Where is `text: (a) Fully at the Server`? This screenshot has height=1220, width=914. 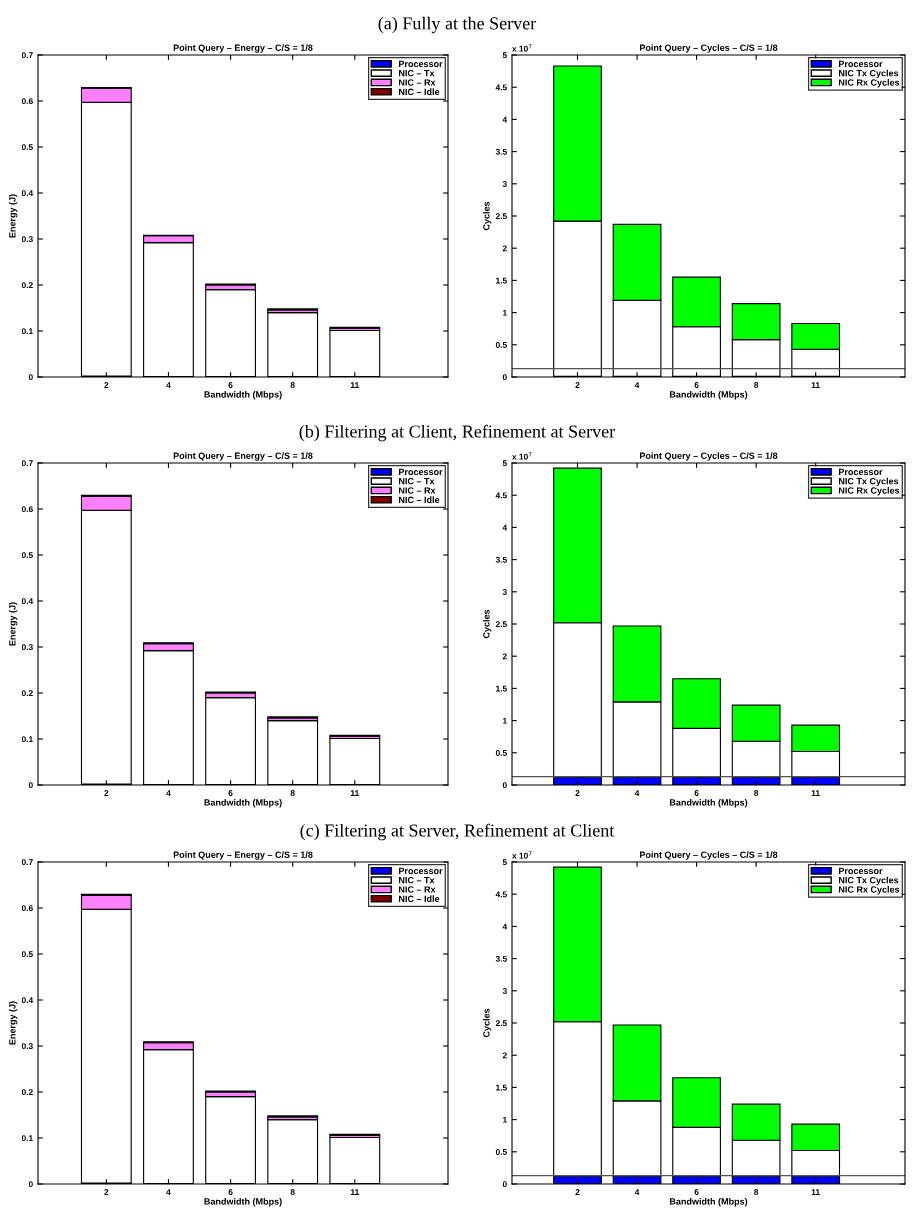 text: (a) Fully at the Server is located at coordinates (457, 25).